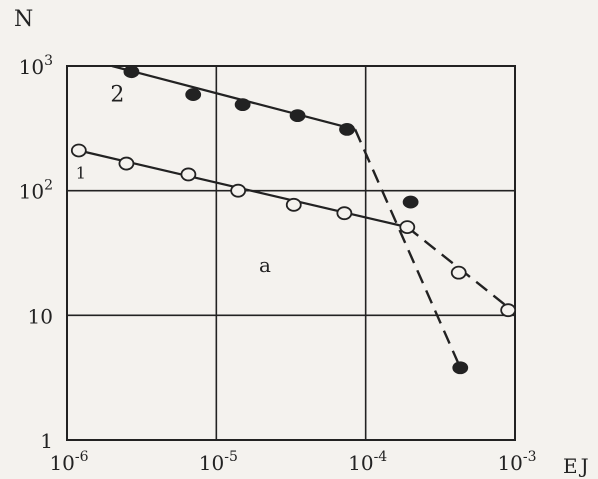 The image size is (598, 479). Describe the element at coordinates (367, 462) in the screenshot. I see `x-tick-label: 10⁻⁴` at that location.